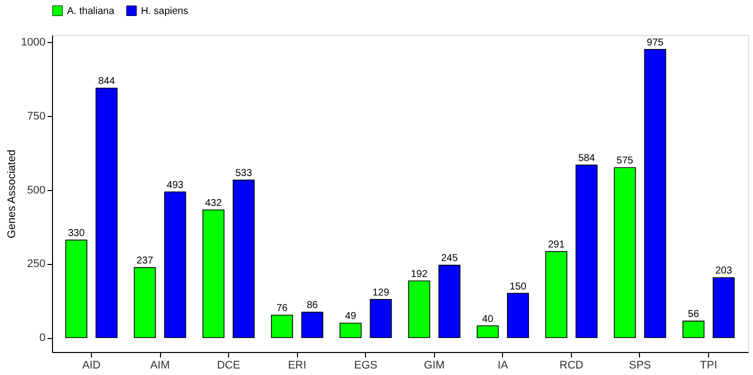 The image size is (753, 375). Describe the element at coordinates (91, 366) in the screenshot. I see `x-tick-label: AID` at that location.